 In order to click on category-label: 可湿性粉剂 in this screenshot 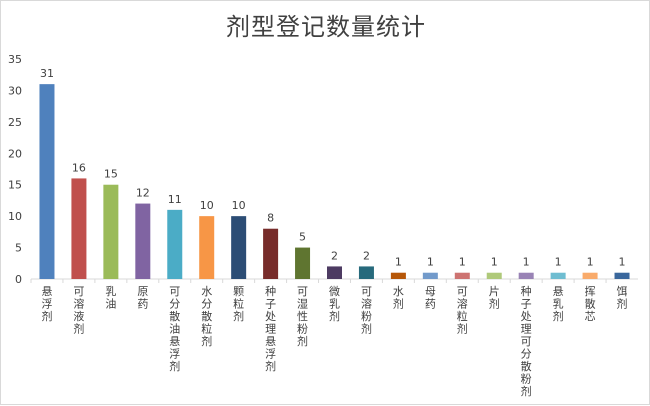, I will do `click(302, 316)`.